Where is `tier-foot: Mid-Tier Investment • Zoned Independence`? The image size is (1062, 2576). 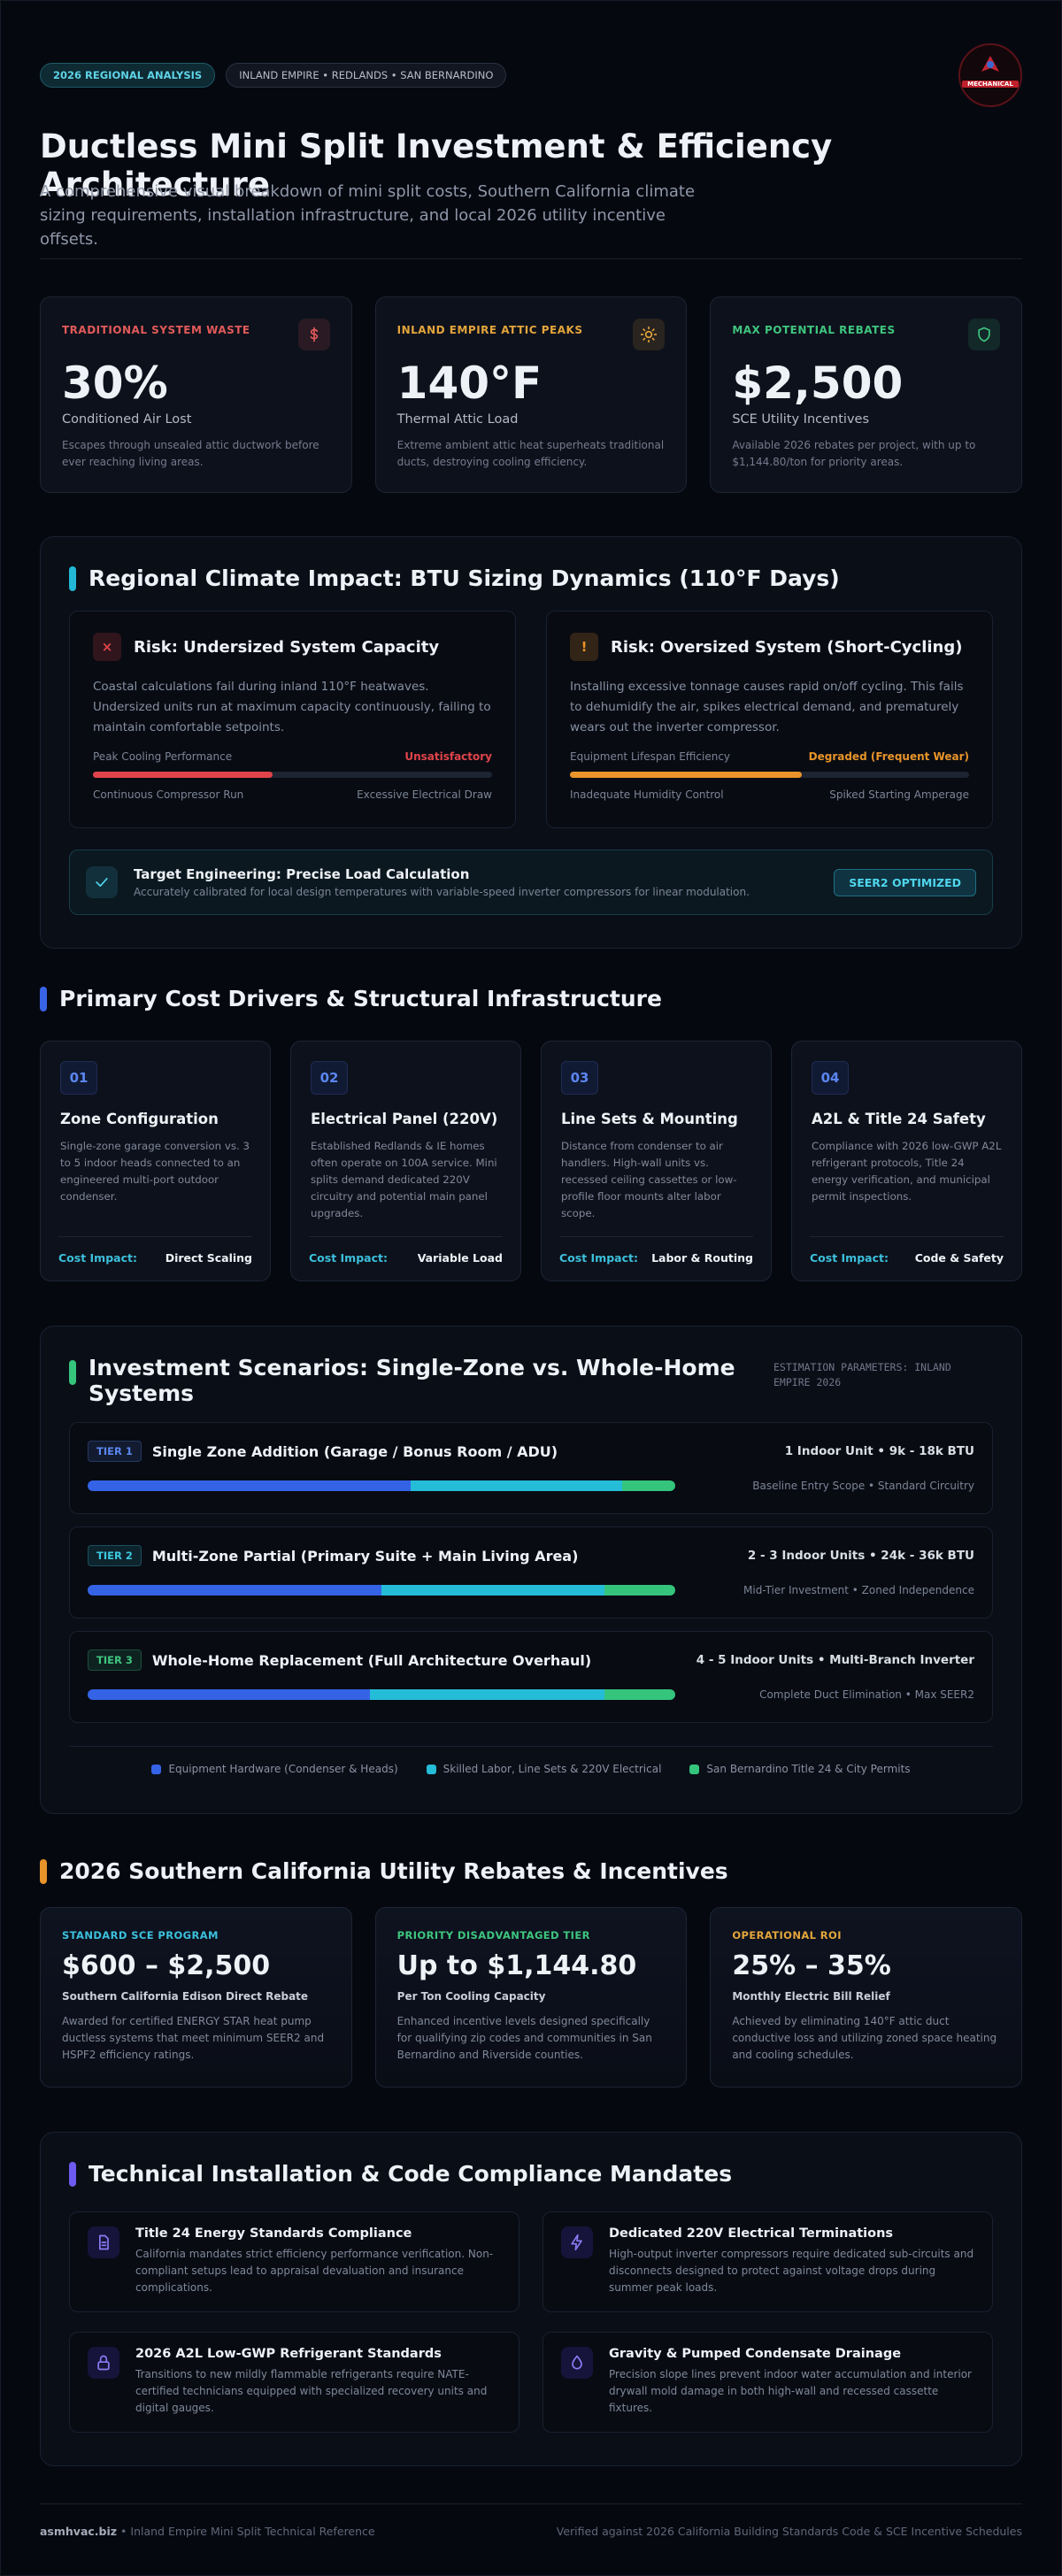
tier-foot: Mid-Tier Investment • Zoned Independence is located at coordinates (531, 1590).